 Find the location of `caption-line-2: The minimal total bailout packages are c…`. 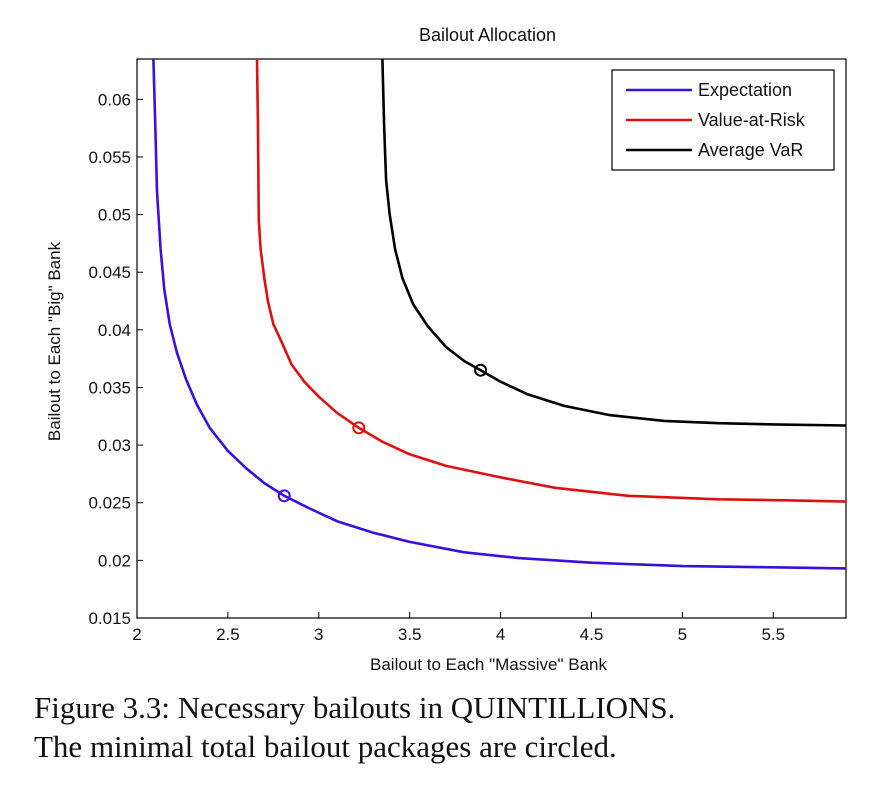

caption-line-2: The minimal total bailout packages are c… is located at coordinates (325, 746).